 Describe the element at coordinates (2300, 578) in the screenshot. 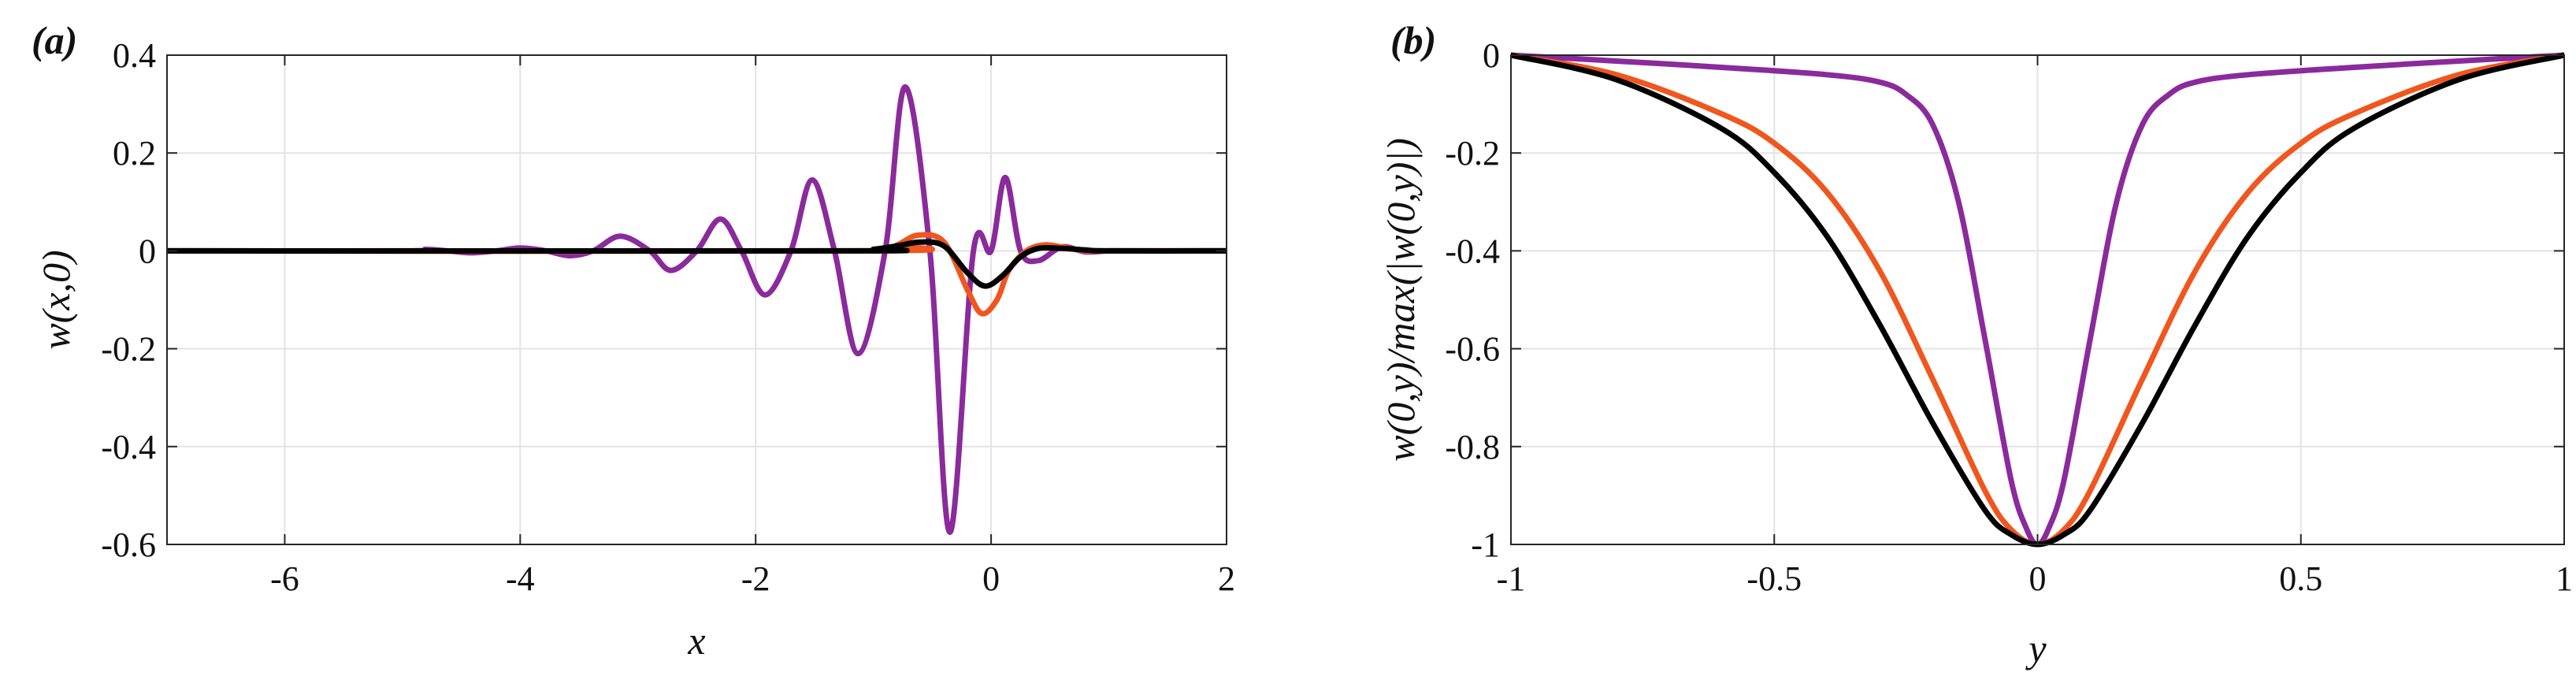

I see `x-tick-label: 0.5` at that location.